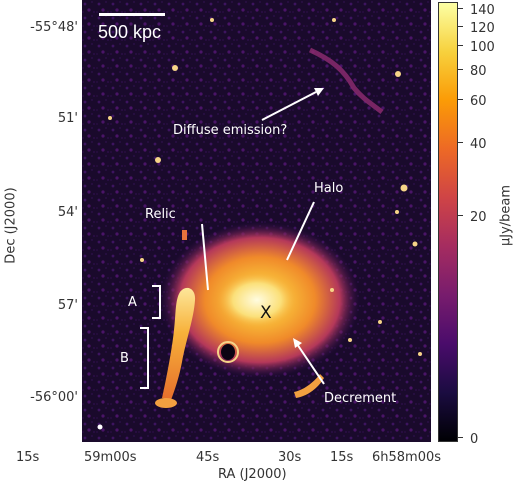 The width and height of the screenshot is (520, 488). What do you see at coordinates (482, 47) in the screenshot?
I see `cb-tick-100: 100` at bounding box center [482, 47].